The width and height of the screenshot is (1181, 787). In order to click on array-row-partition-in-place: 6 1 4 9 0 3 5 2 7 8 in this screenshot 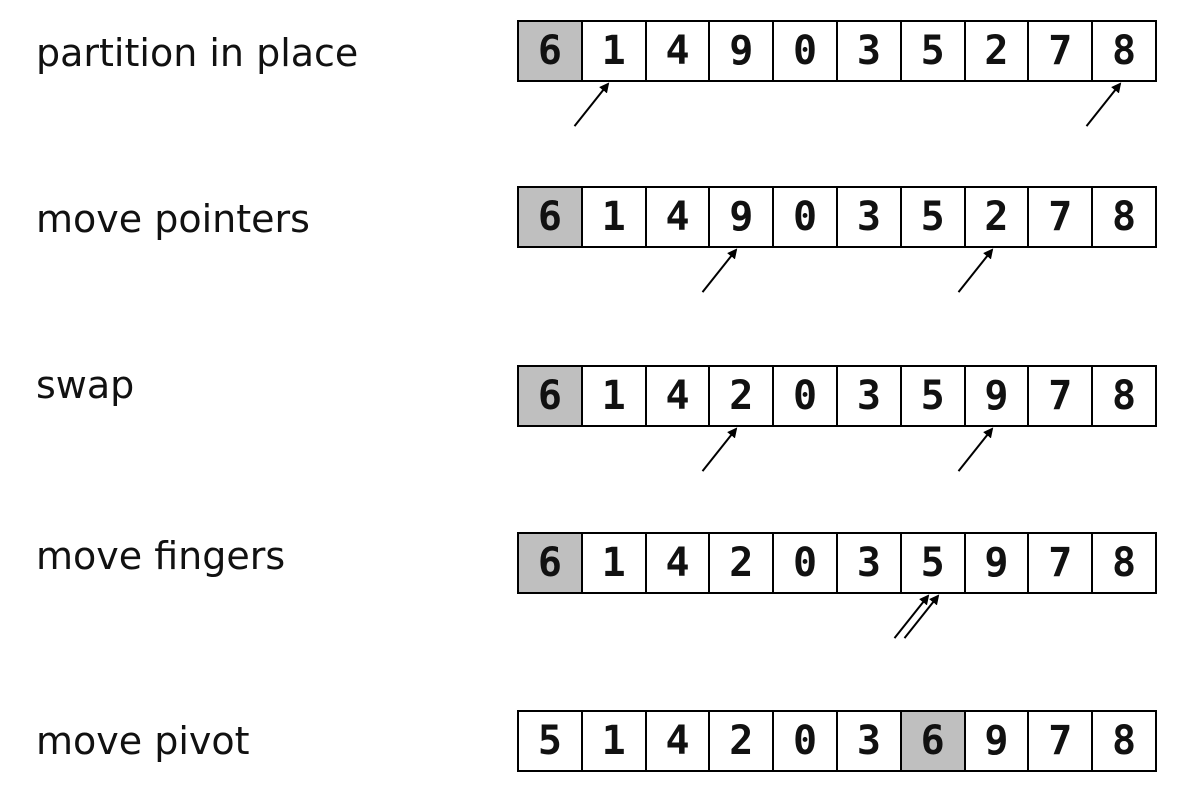, I will do `click(837, 51)`.